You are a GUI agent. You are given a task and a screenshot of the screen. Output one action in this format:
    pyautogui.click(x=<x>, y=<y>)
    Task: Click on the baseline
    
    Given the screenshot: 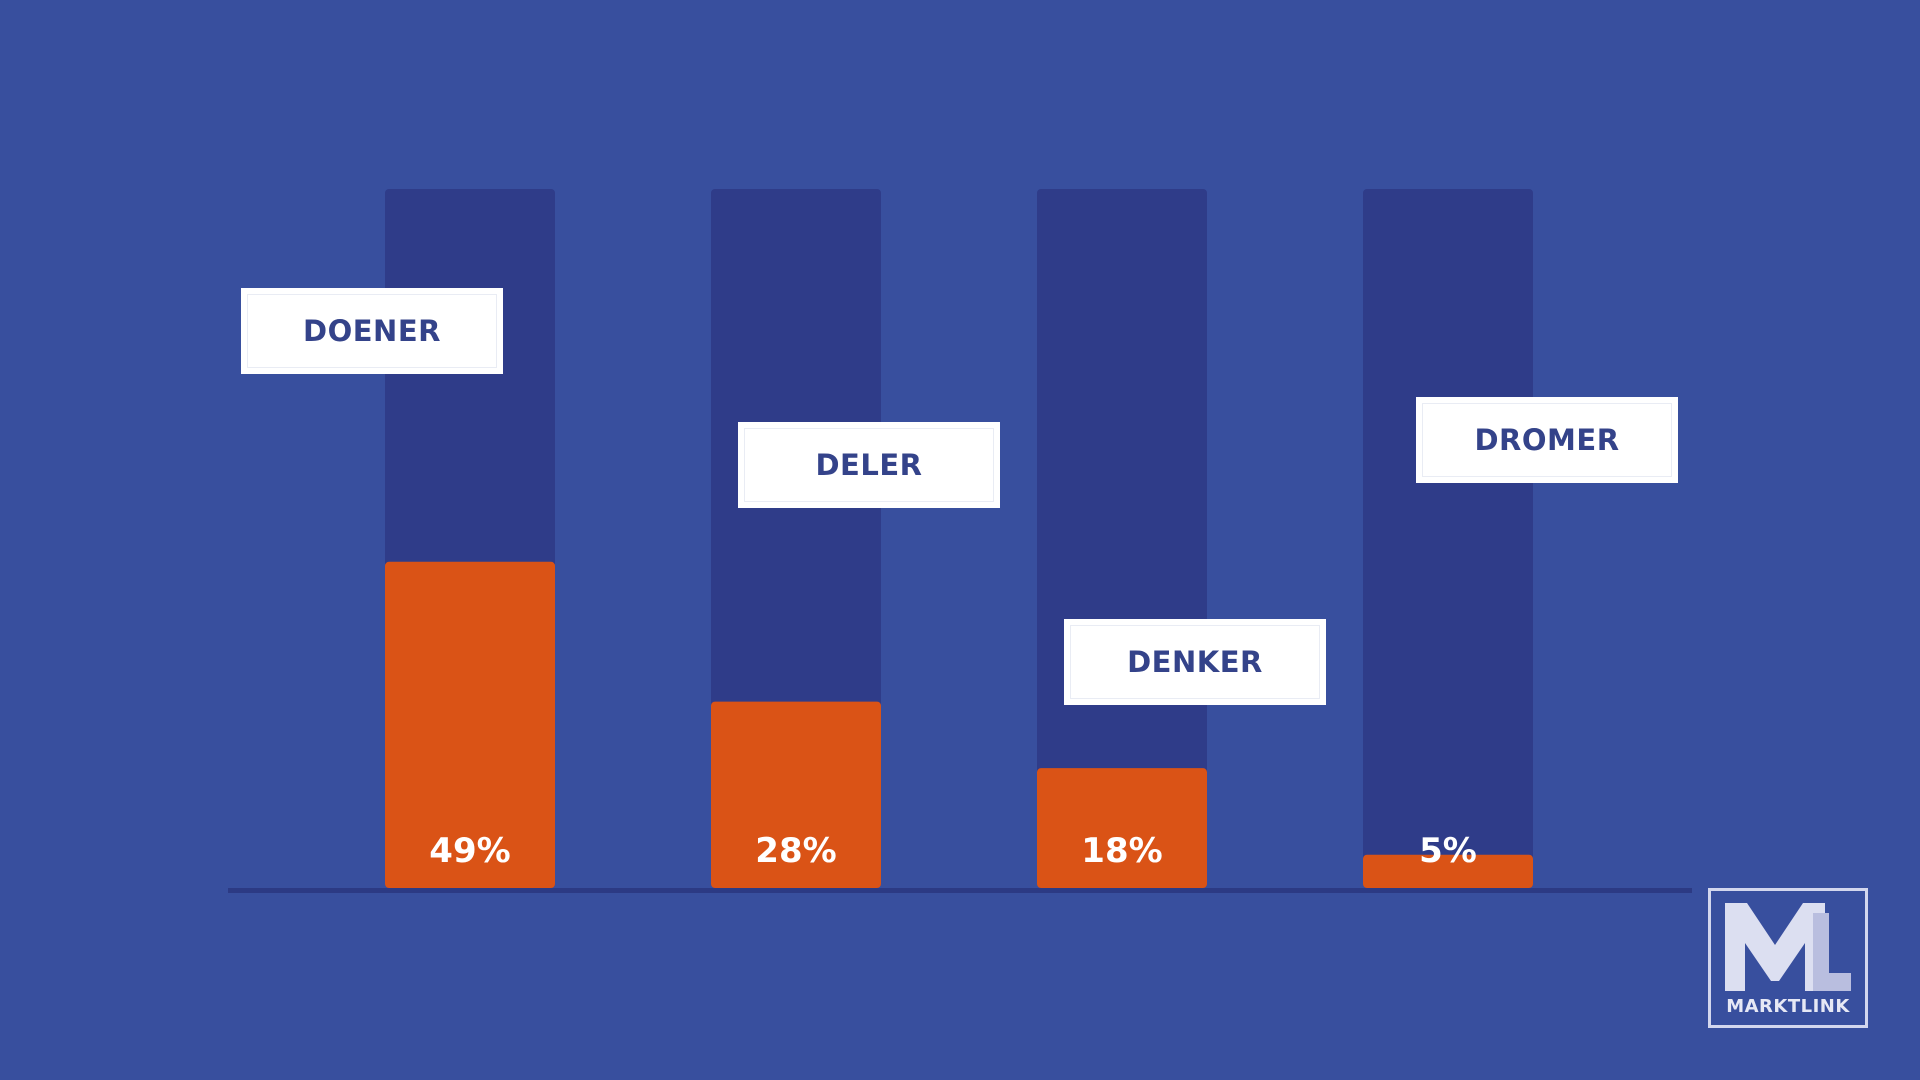 What is the action you would take?
    pyautogui.click(x=960, y=890)
    